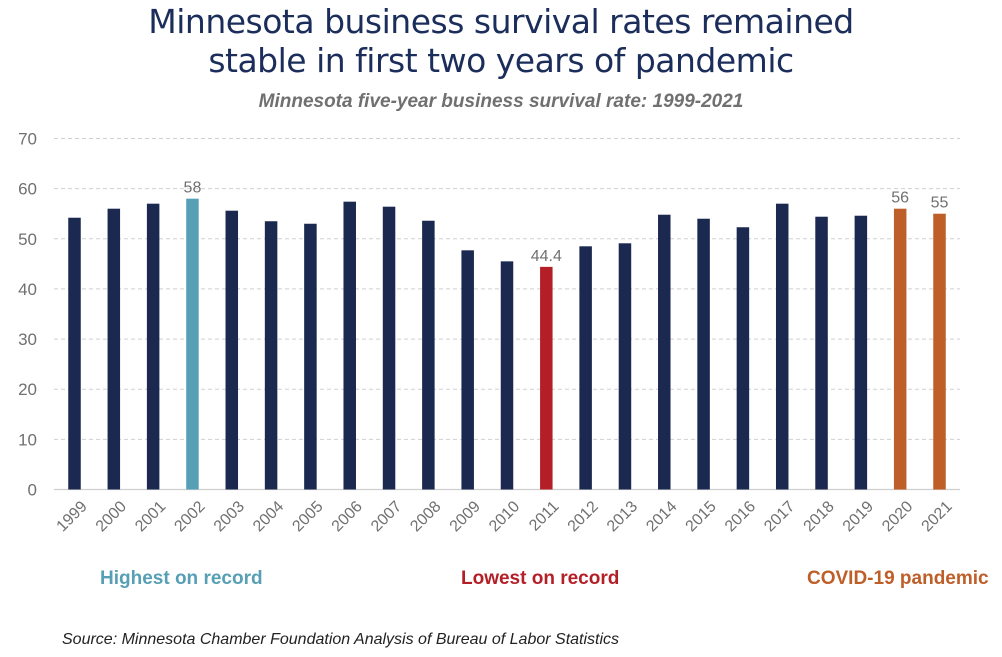 The height and width of the screenshot is (657, 1002). I want to click on x-tick-label: 2013, so click(622, 516).